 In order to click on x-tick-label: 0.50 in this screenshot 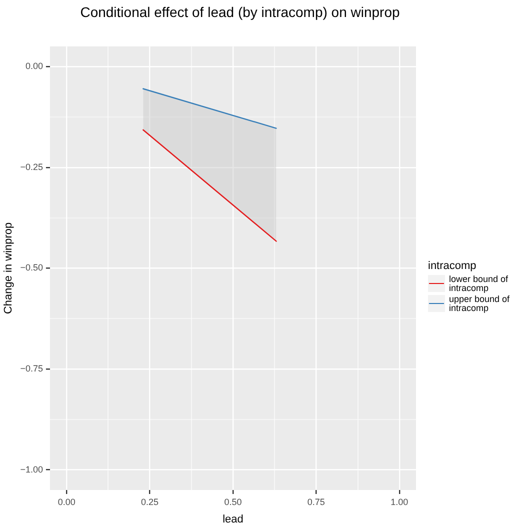, I will do `click(233, 501)`.